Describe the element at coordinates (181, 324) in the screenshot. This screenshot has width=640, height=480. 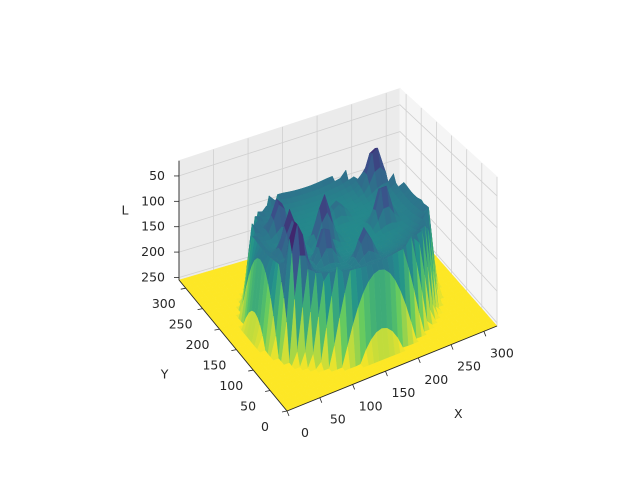
I see `y-tick-label: 250` at that location.